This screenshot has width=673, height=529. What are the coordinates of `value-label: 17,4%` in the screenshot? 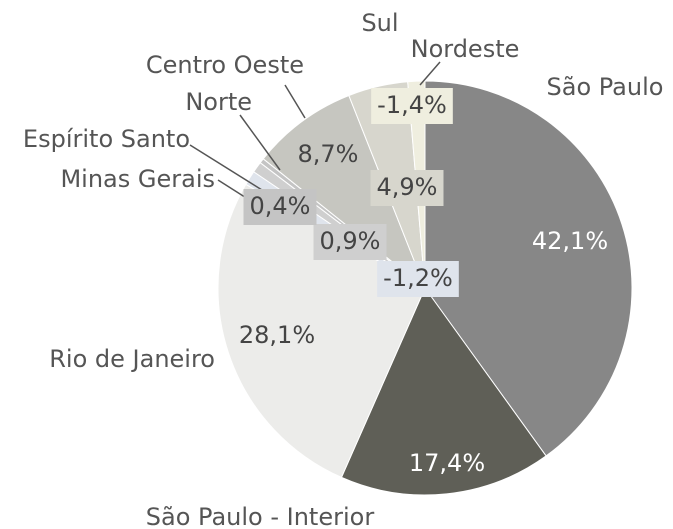 It's located at (447, 463).